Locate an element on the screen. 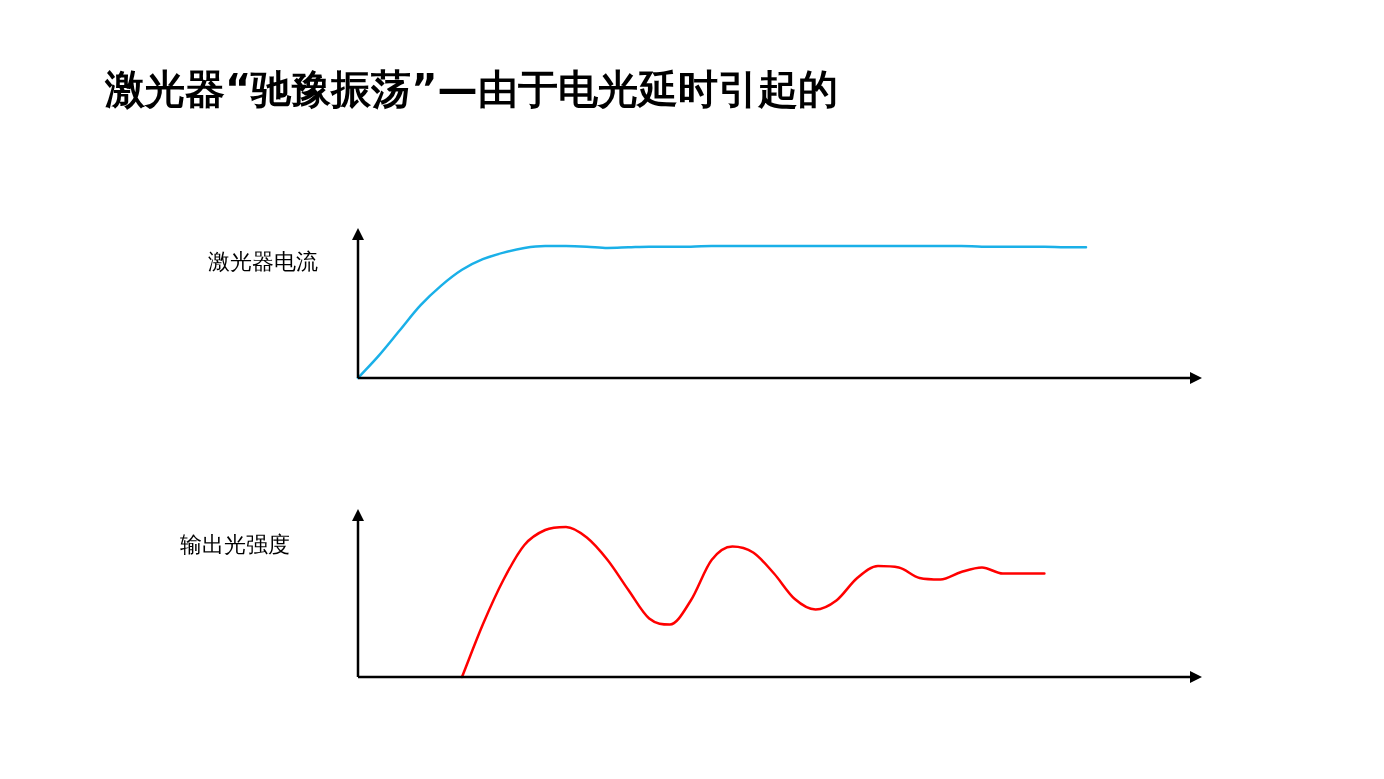  chart-title: 激光器“驰豫振荡”—由于电光延时引起的 is located at coordinates (471, 89).